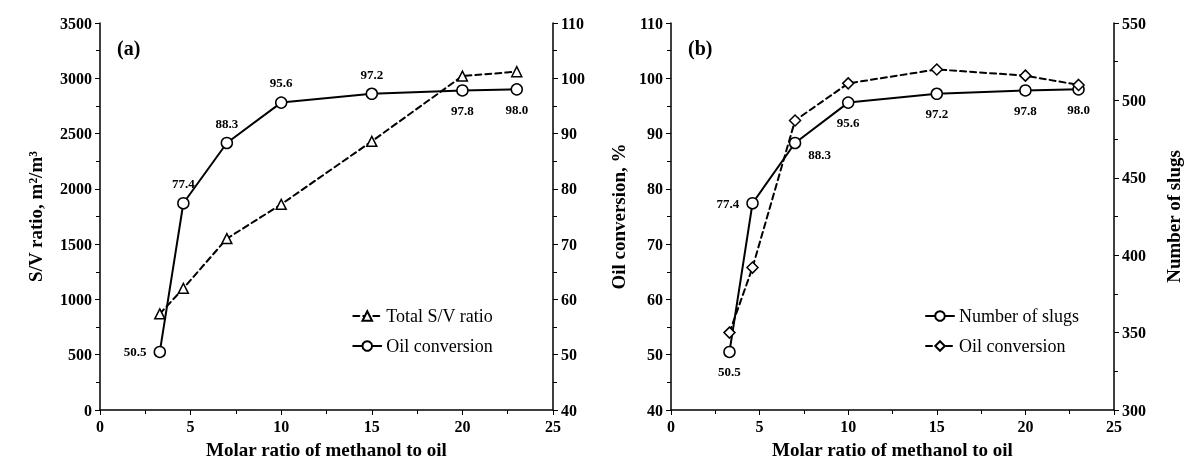 This screenshot has width=1191, height=468. What do you see at coordinates (129, 48) in the screenshot?
I see `text: (a)` at bounding box center [129, 48].